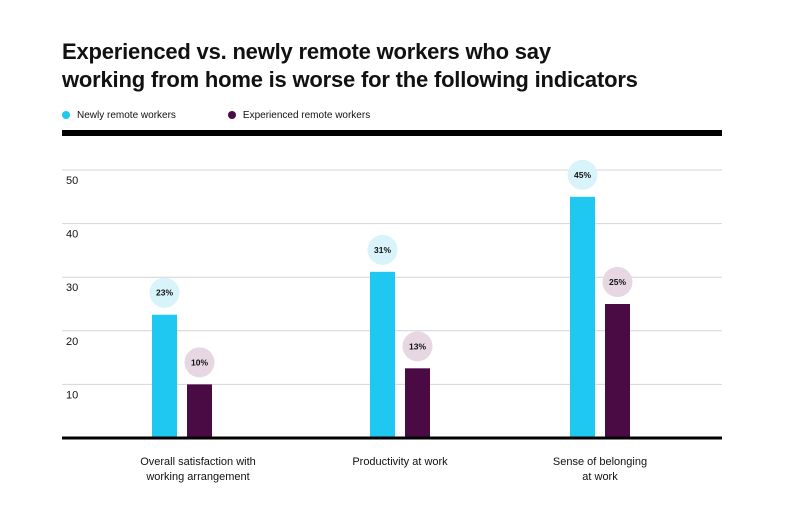 The height and width of the screenshot is (522, 809). Describe the element at coordinates (199, 411) in the screenshot. I see `bar-series1-cat0` at that location.